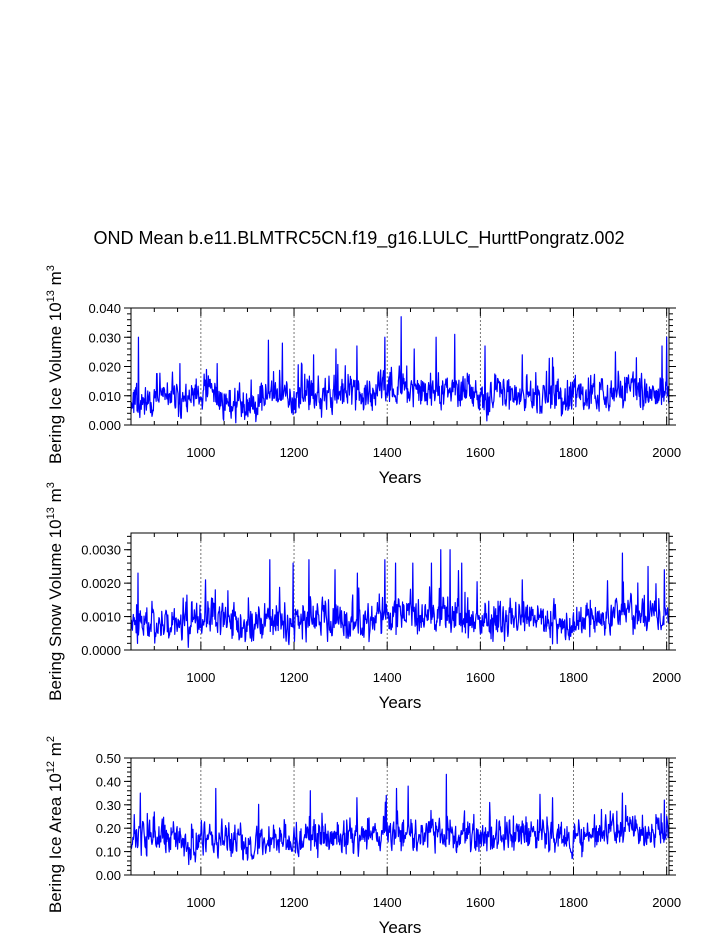 This screenshot has width=723, height=935. I want to click on y-tick-label: 0.20, so click(108, 828).